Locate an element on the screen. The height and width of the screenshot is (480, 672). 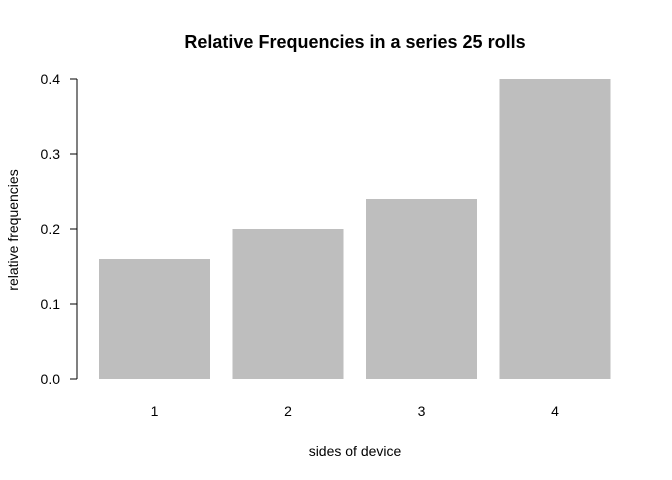
x-tick-label: 1 is located at coordinates (155, 411).